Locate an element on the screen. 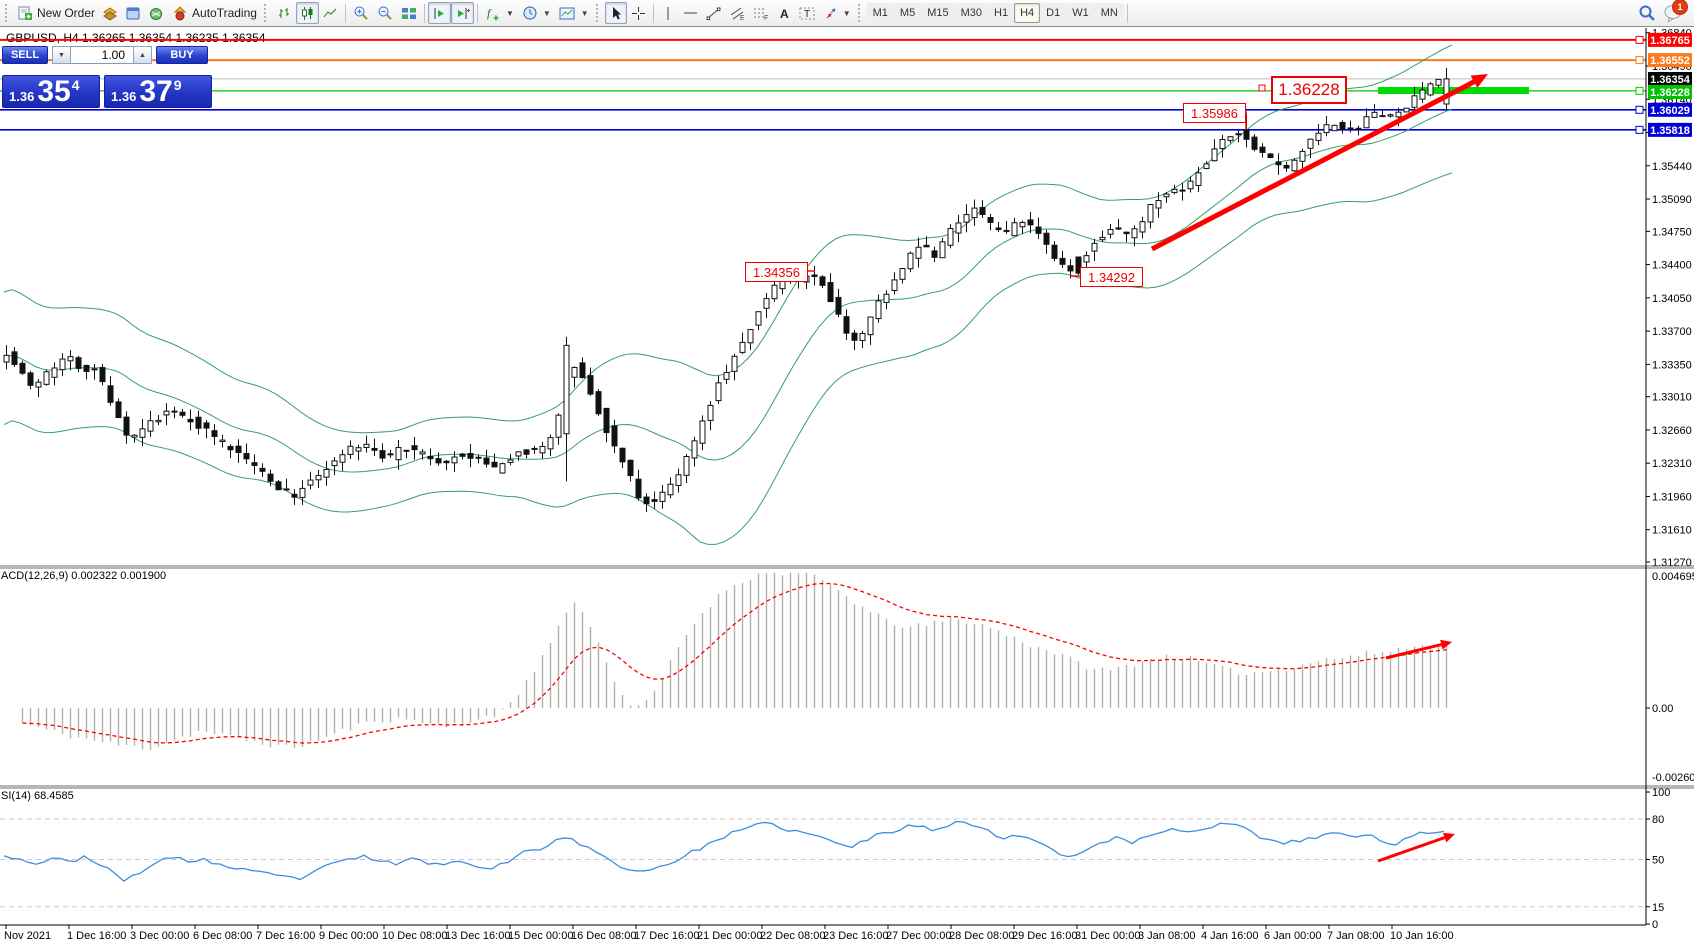  price-tick: 1.35090 is located at coordinates (1672, 200).